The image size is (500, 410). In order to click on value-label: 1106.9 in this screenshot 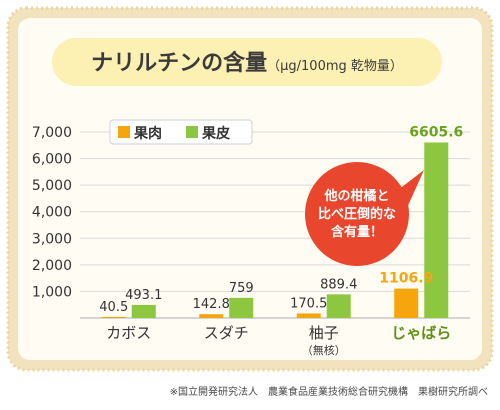, I will do `click(406, 279)`.